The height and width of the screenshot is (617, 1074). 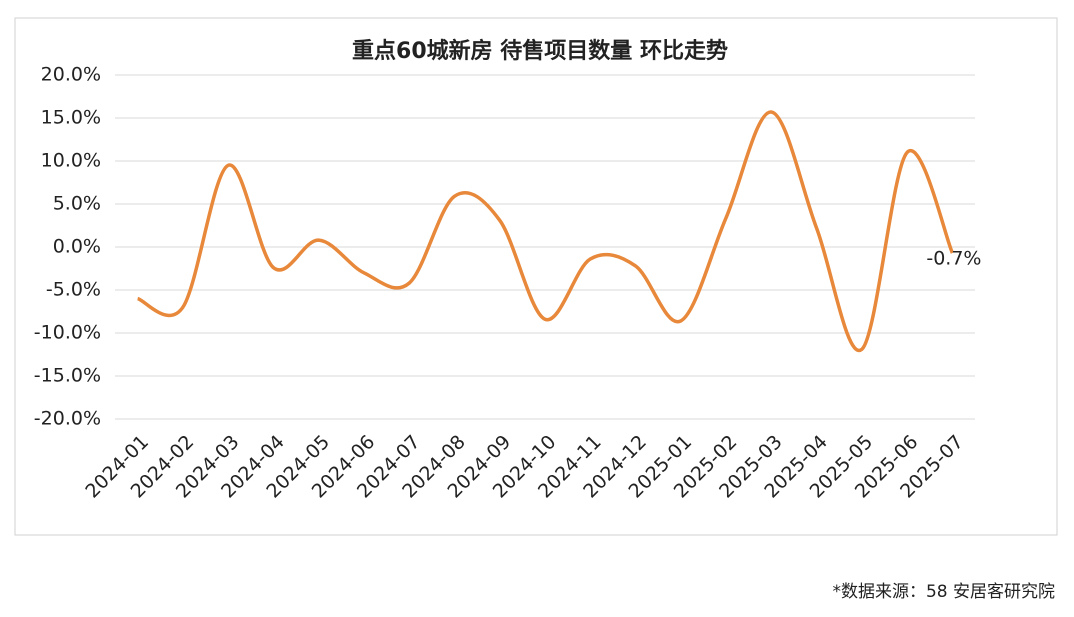 I want to click on y-tick-label: 10.0%, so click(x=71, y=161).